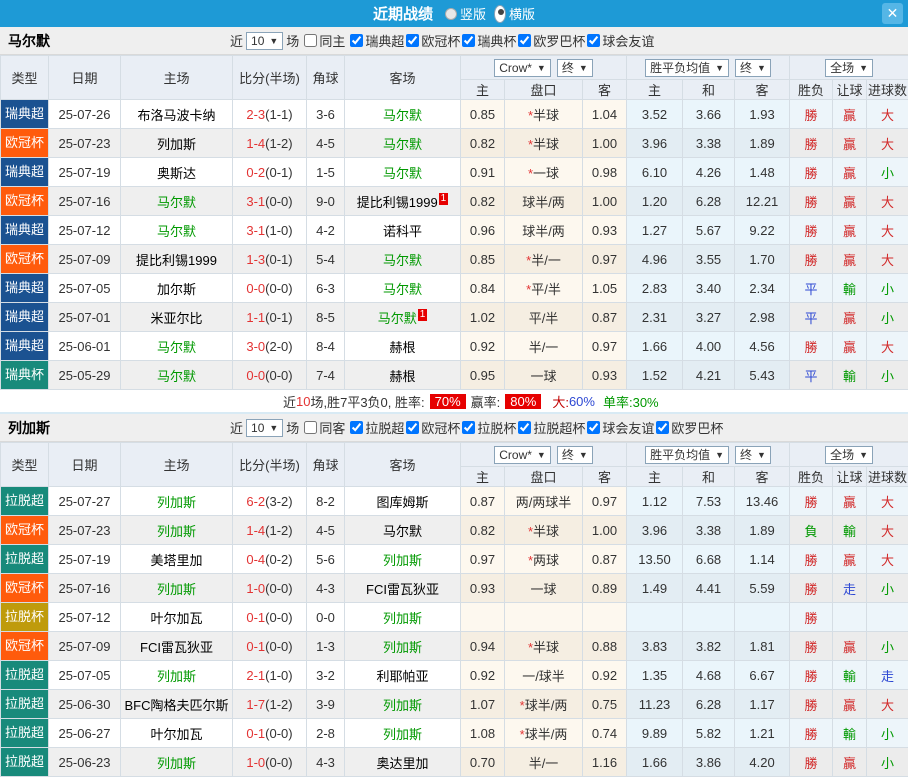  I want to click on league-checkbox-2: 拉脱杯, so click(489, 427).